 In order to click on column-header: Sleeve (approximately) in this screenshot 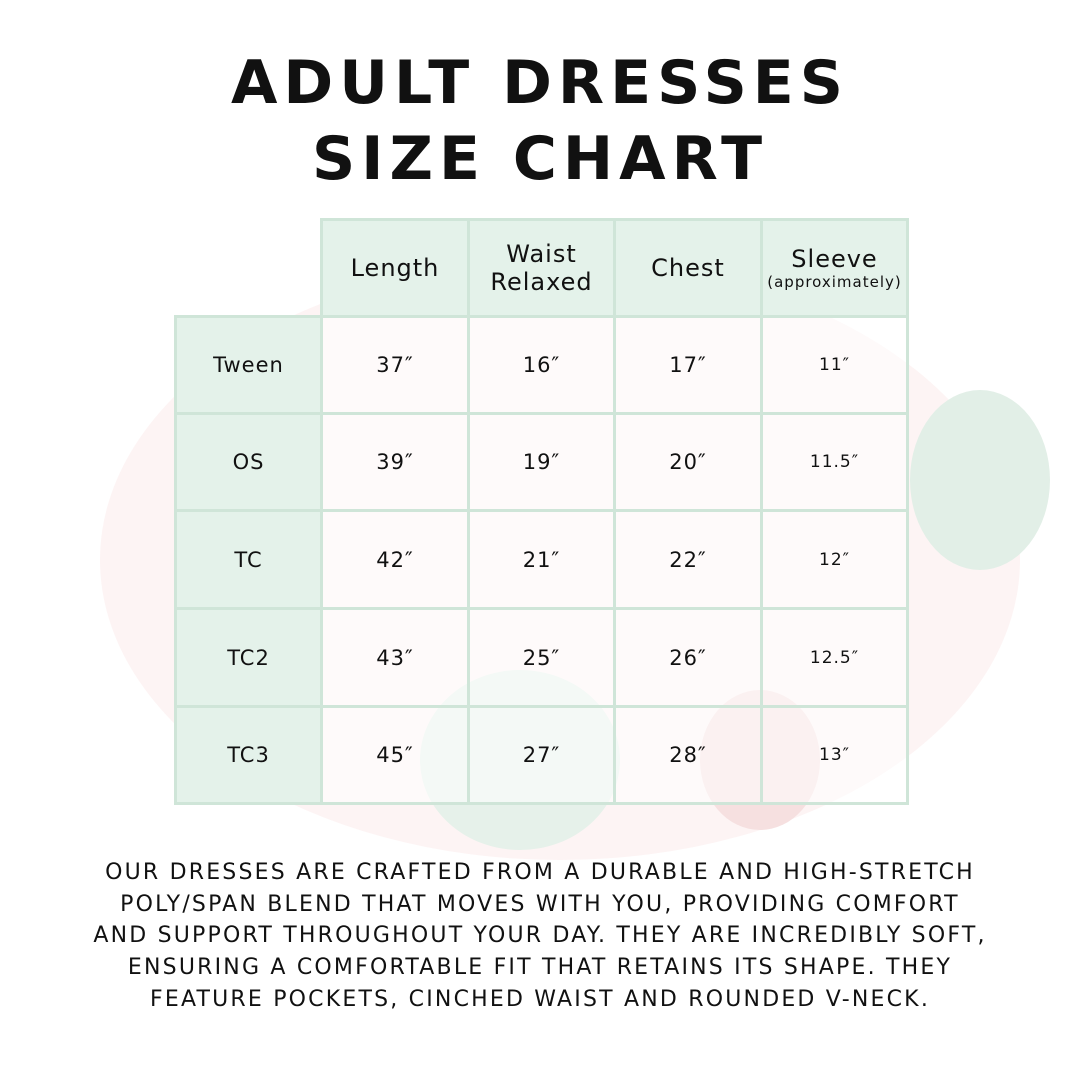, I will do `click(834, 268)`.